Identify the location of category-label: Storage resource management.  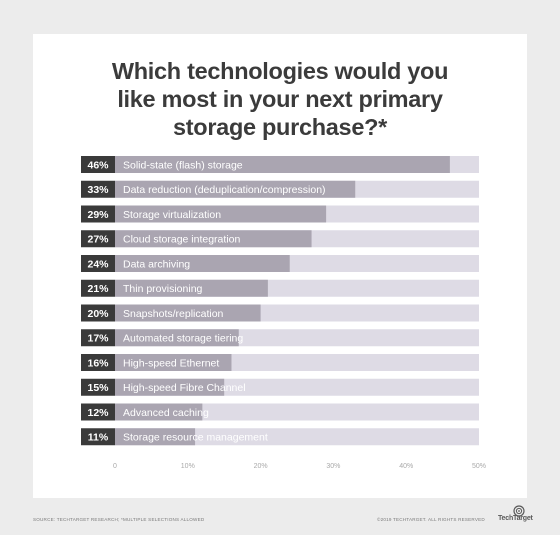
(195, 438).